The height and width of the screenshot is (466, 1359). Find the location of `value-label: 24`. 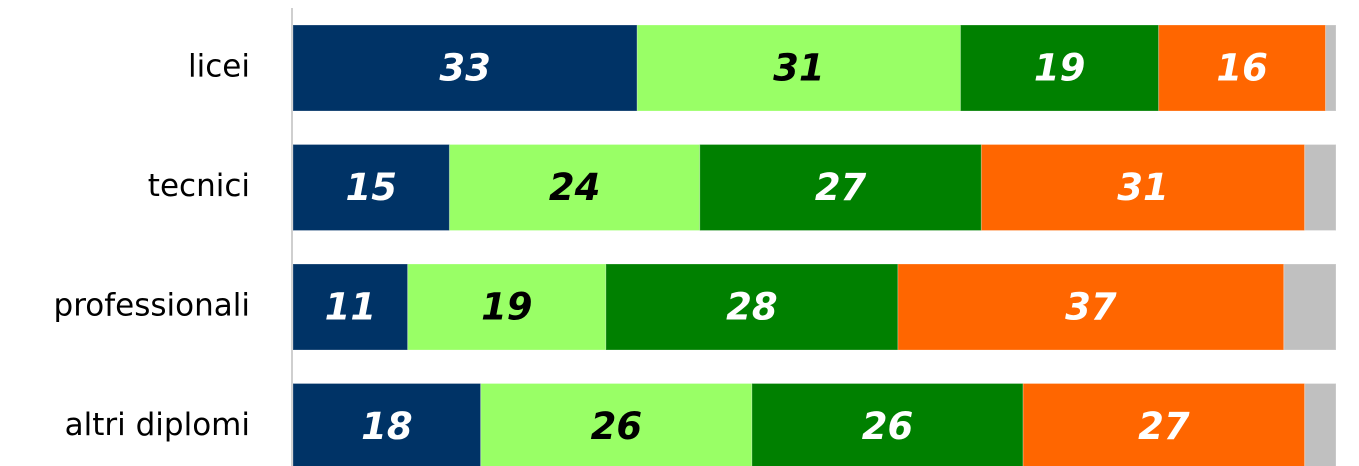

value-label: 24 is located at coordinates (575, 187).